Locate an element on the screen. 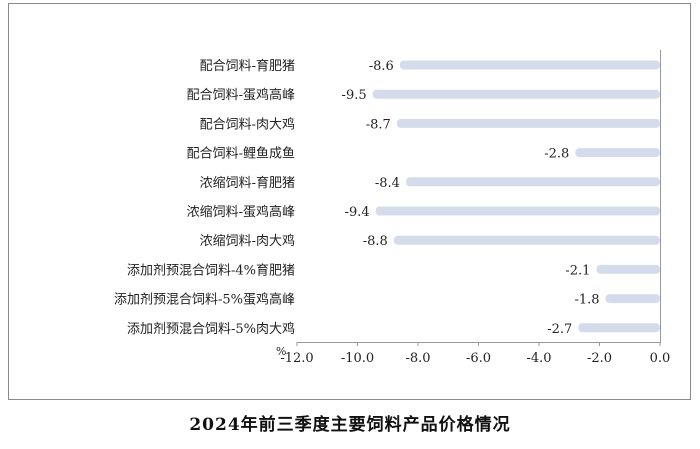  data-label: -9.4 is located at coordinates (357, 212).